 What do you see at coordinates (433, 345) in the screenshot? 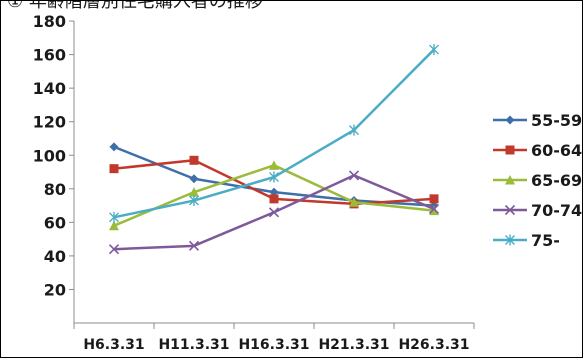
I see `x-tick-label: H26.3.31` at bounding box center [433, 345].